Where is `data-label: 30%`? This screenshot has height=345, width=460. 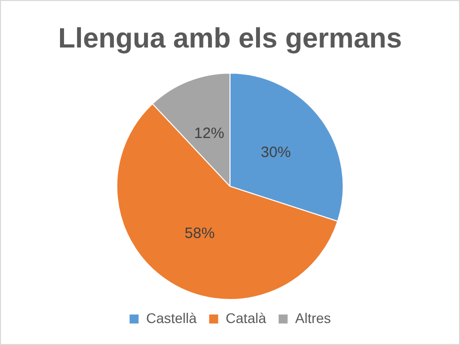
data-label: 30% is located at coordinates (275, 153).